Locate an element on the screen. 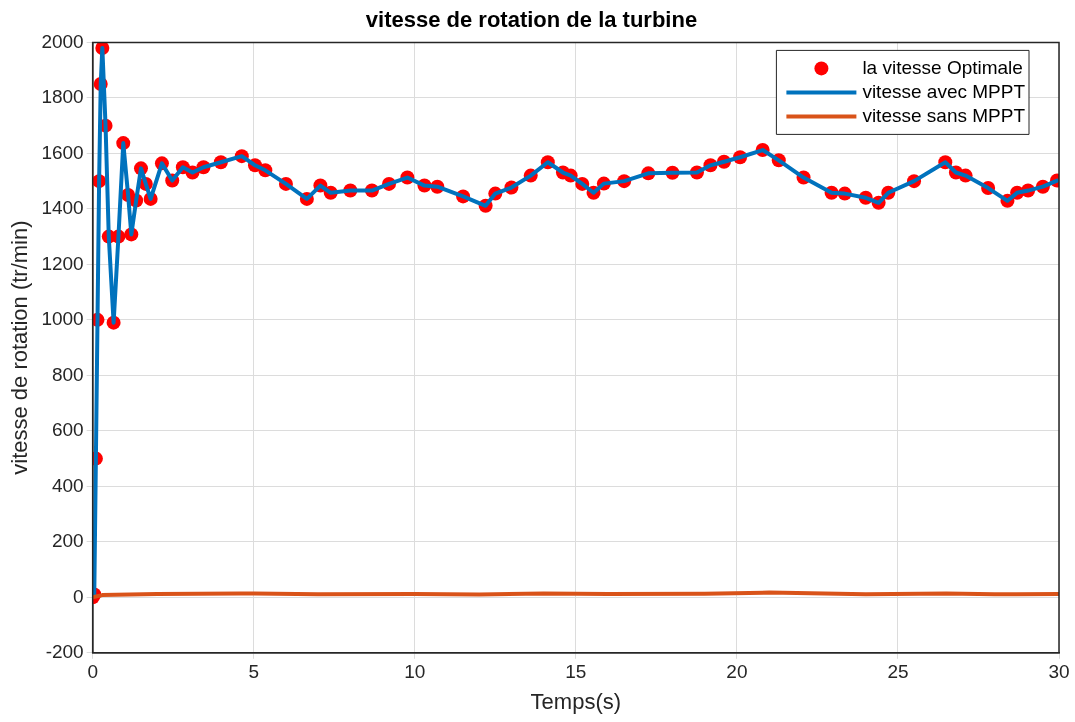 The width and height of the screenshot is (1075, 722). y-tick-label: 800 is located at coordinates (67, 374).